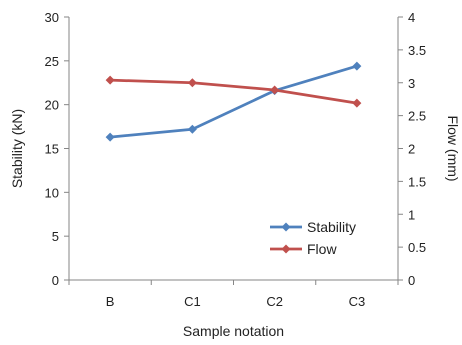 The height and width of the screenshot is (345, 462). What do you see at coordinates (417, 247) in the screenshot?
I see `y-right-tick-label: 0.5` at bounding box center [417, 247].